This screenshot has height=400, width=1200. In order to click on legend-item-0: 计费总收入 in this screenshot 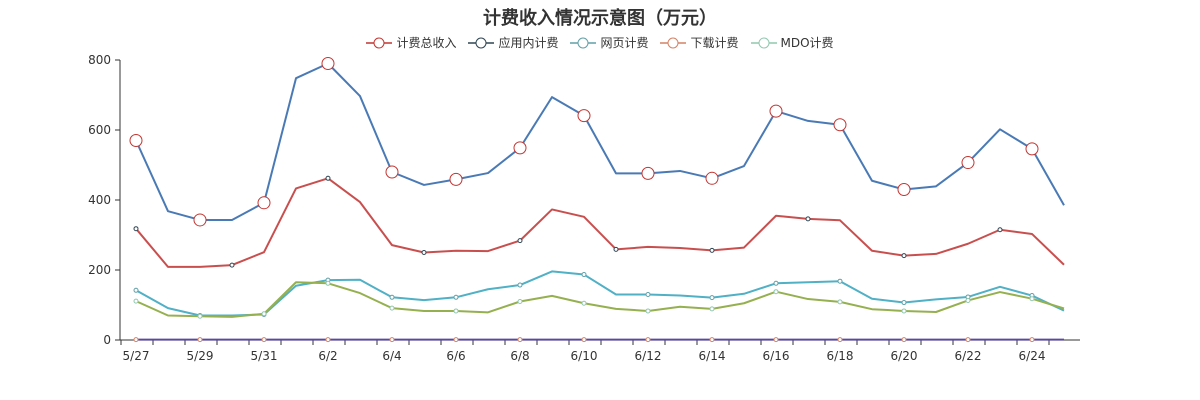, I will do `click(411, 42)`.